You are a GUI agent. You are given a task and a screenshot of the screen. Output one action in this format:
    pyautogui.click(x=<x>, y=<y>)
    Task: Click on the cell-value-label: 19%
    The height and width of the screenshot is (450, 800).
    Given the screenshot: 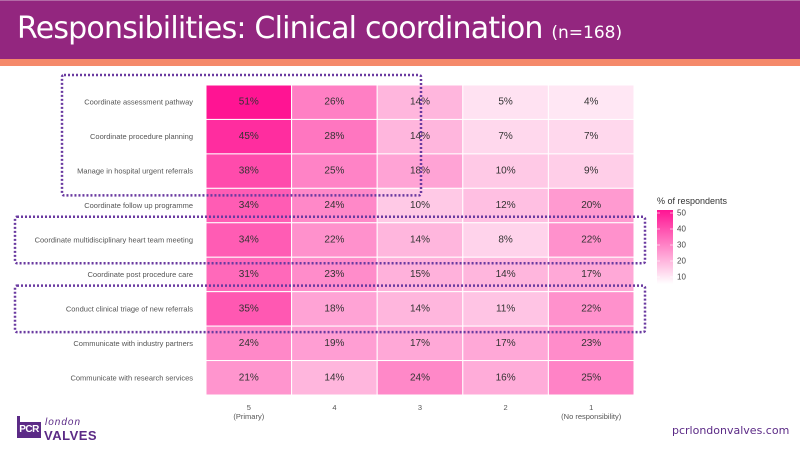 What is the action you would take?
    pyautogui.click(x=334, y=343)
    